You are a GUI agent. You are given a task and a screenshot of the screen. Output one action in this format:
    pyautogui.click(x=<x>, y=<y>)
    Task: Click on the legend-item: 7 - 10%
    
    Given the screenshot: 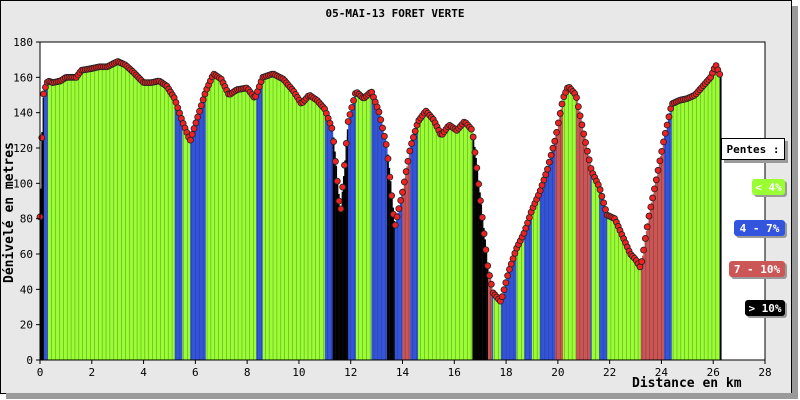 What is the action you would take?
    pyautogui.click(x=757, y=269)
    